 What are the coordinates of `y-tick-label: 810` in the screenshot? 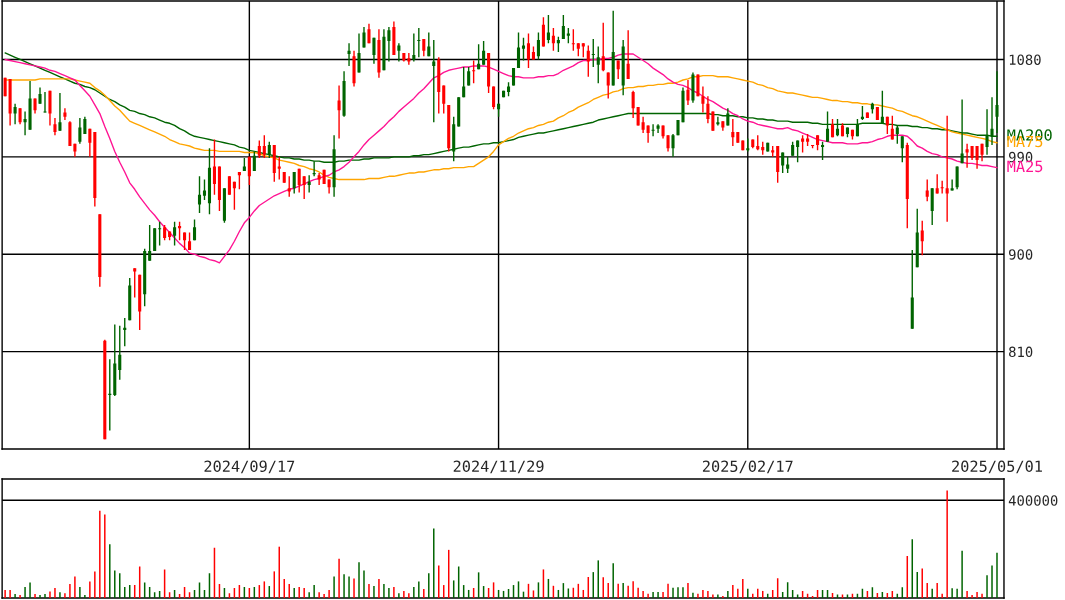 It's located at (1021, 352).